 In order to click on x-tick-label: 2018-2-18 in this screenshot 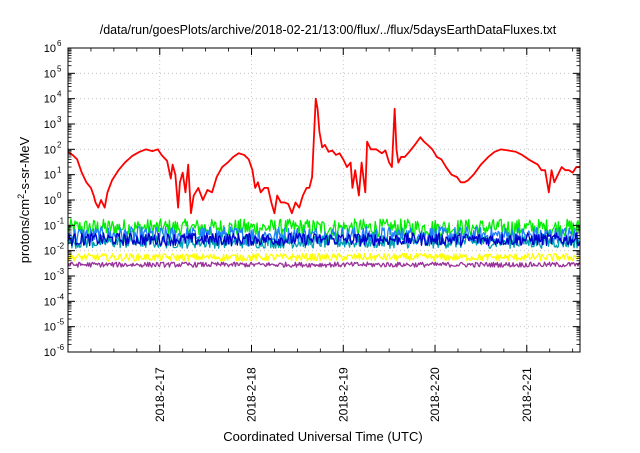, I will do `click(252, 394)`.